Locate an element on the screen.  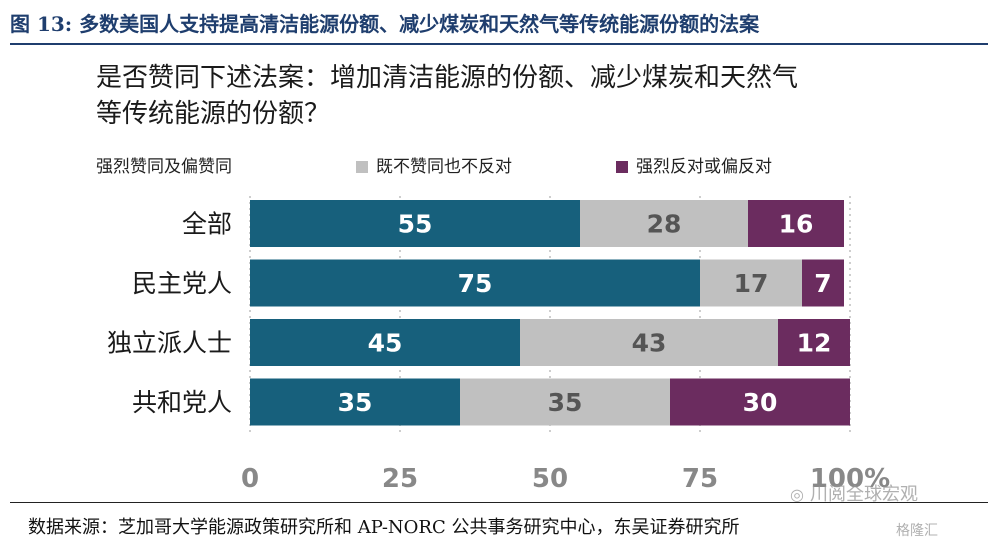
legend-label-oppose: 强烈反对或偏反对 is located at coordinates (704, 167).